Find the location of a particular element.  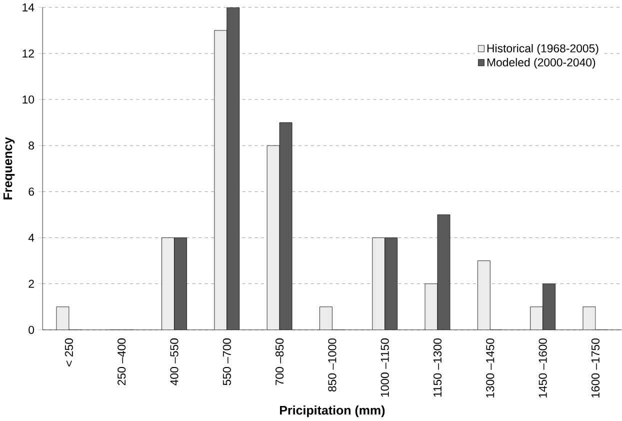

y-tick-label: 8 is located at coordinates (31, 146).